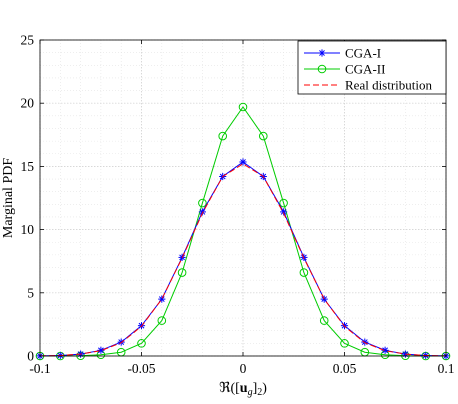 The height and width of the screenshot is (404, 458). What do you see at coordinates (363, 53) in the screenshot?
I see `legend-label: CGA-I` at bounding box center [363, 53].